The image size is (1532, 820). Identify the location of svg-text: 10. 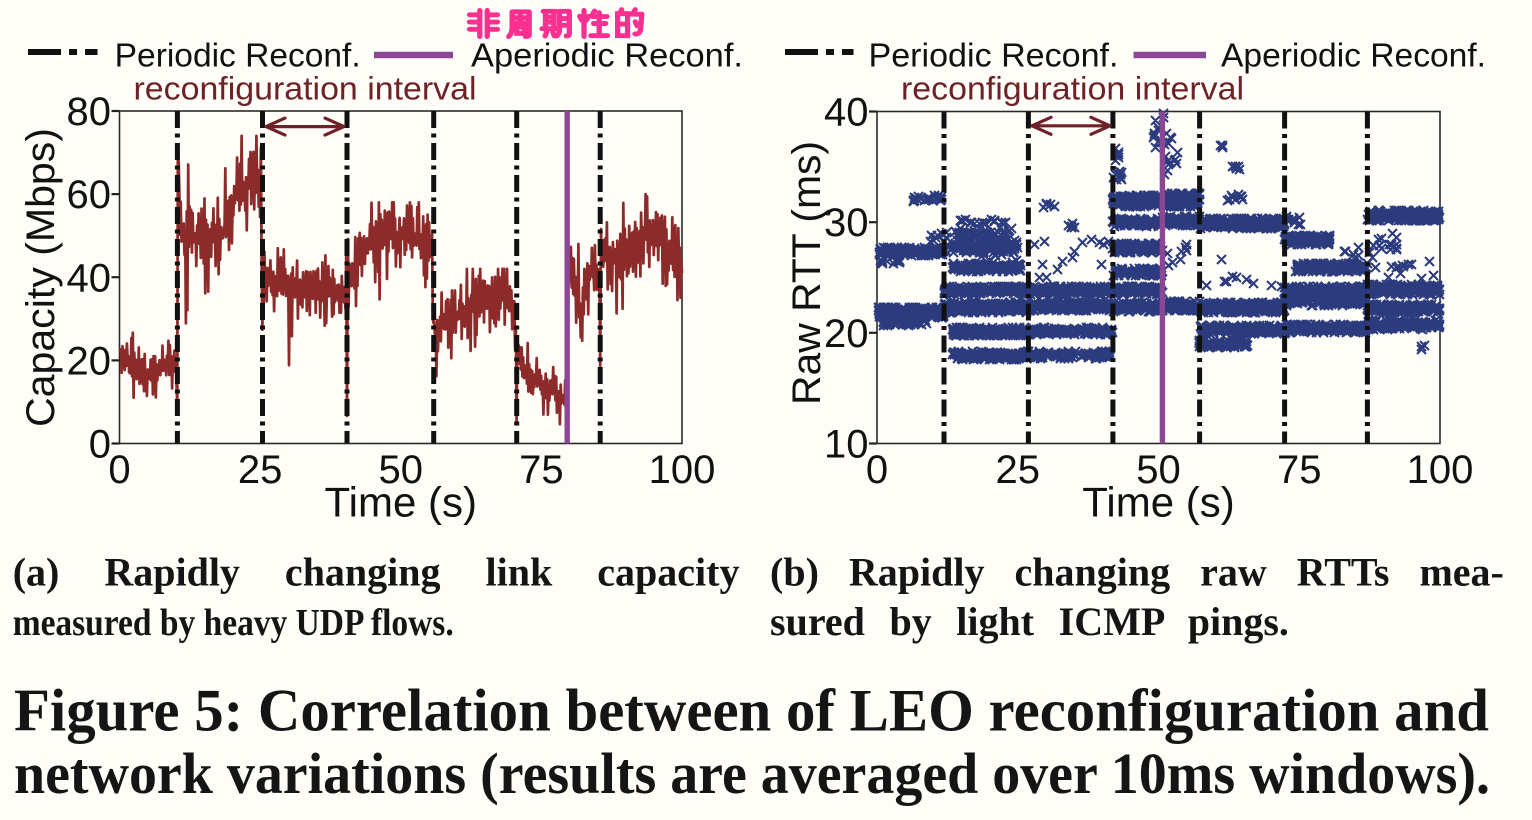
(846, 445).